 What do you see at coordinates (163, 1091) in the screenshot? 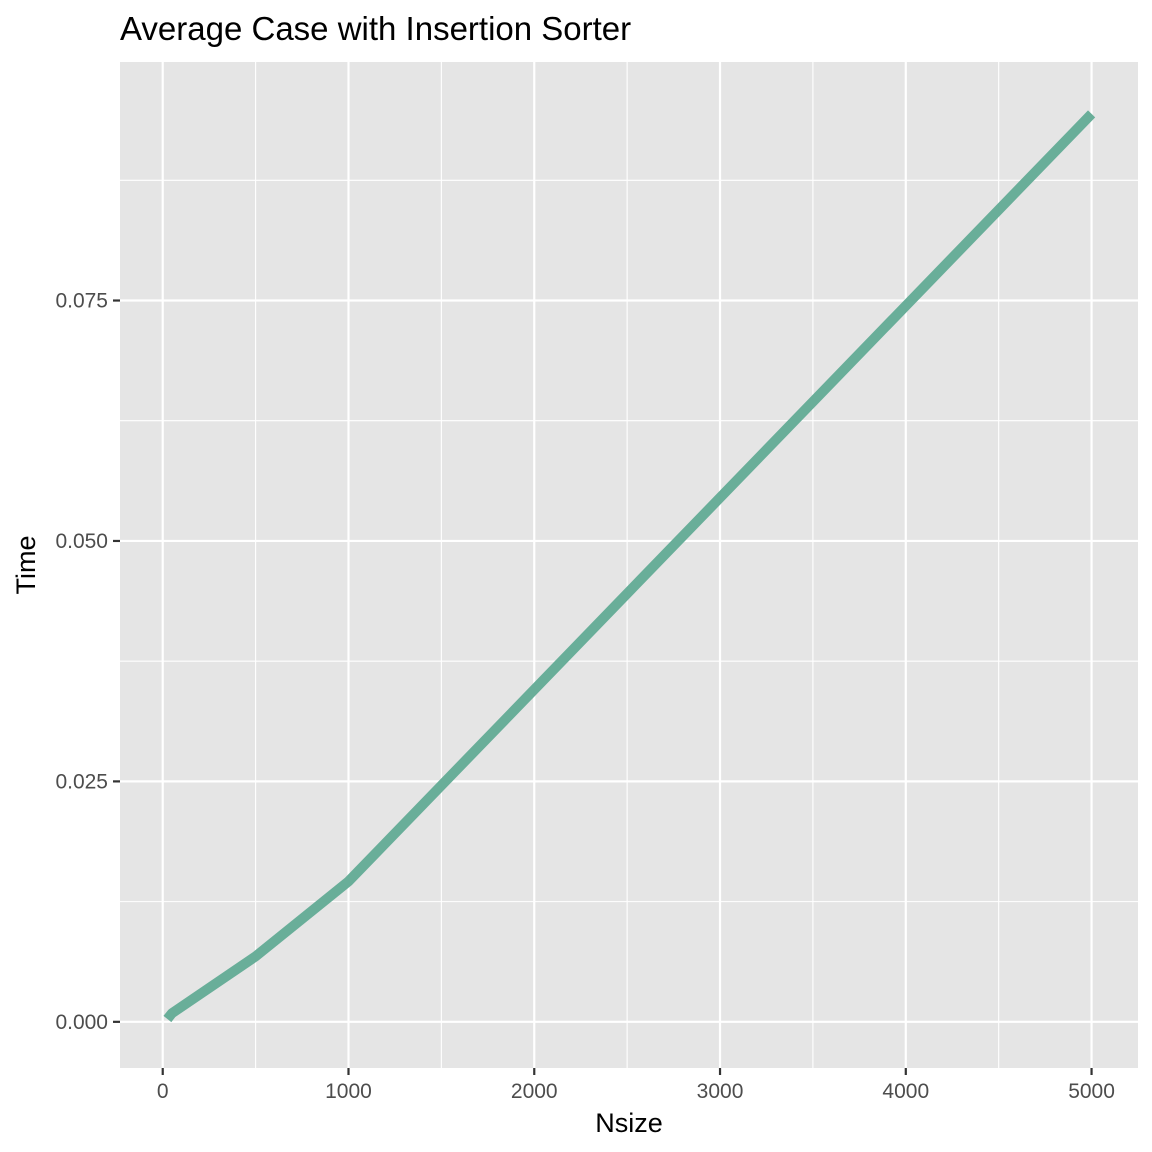
I see `x-tick-label: 0` at bounding box center [163, 1091].